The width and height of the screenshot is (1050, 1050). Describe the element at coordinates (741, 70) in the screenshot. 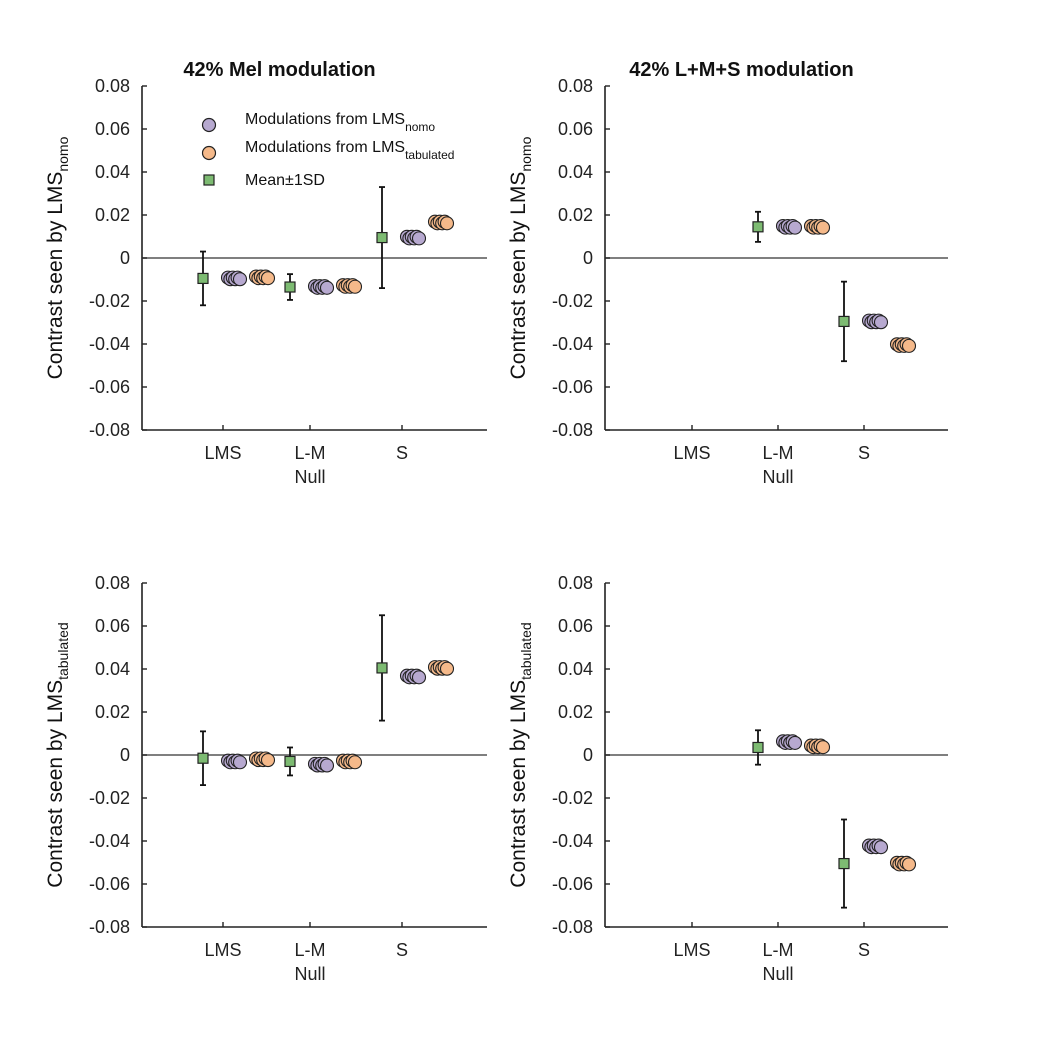

I see `panel-title: 42% L+M+S modulation` at that location.